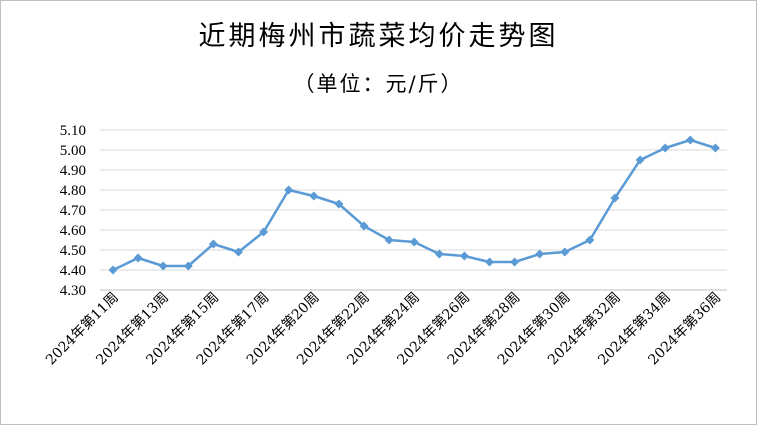 The image size is (757, 425). Describe the element at coordinates (73, 151) in the screenshot. I see `y-tick-label: 5.00` at that location.